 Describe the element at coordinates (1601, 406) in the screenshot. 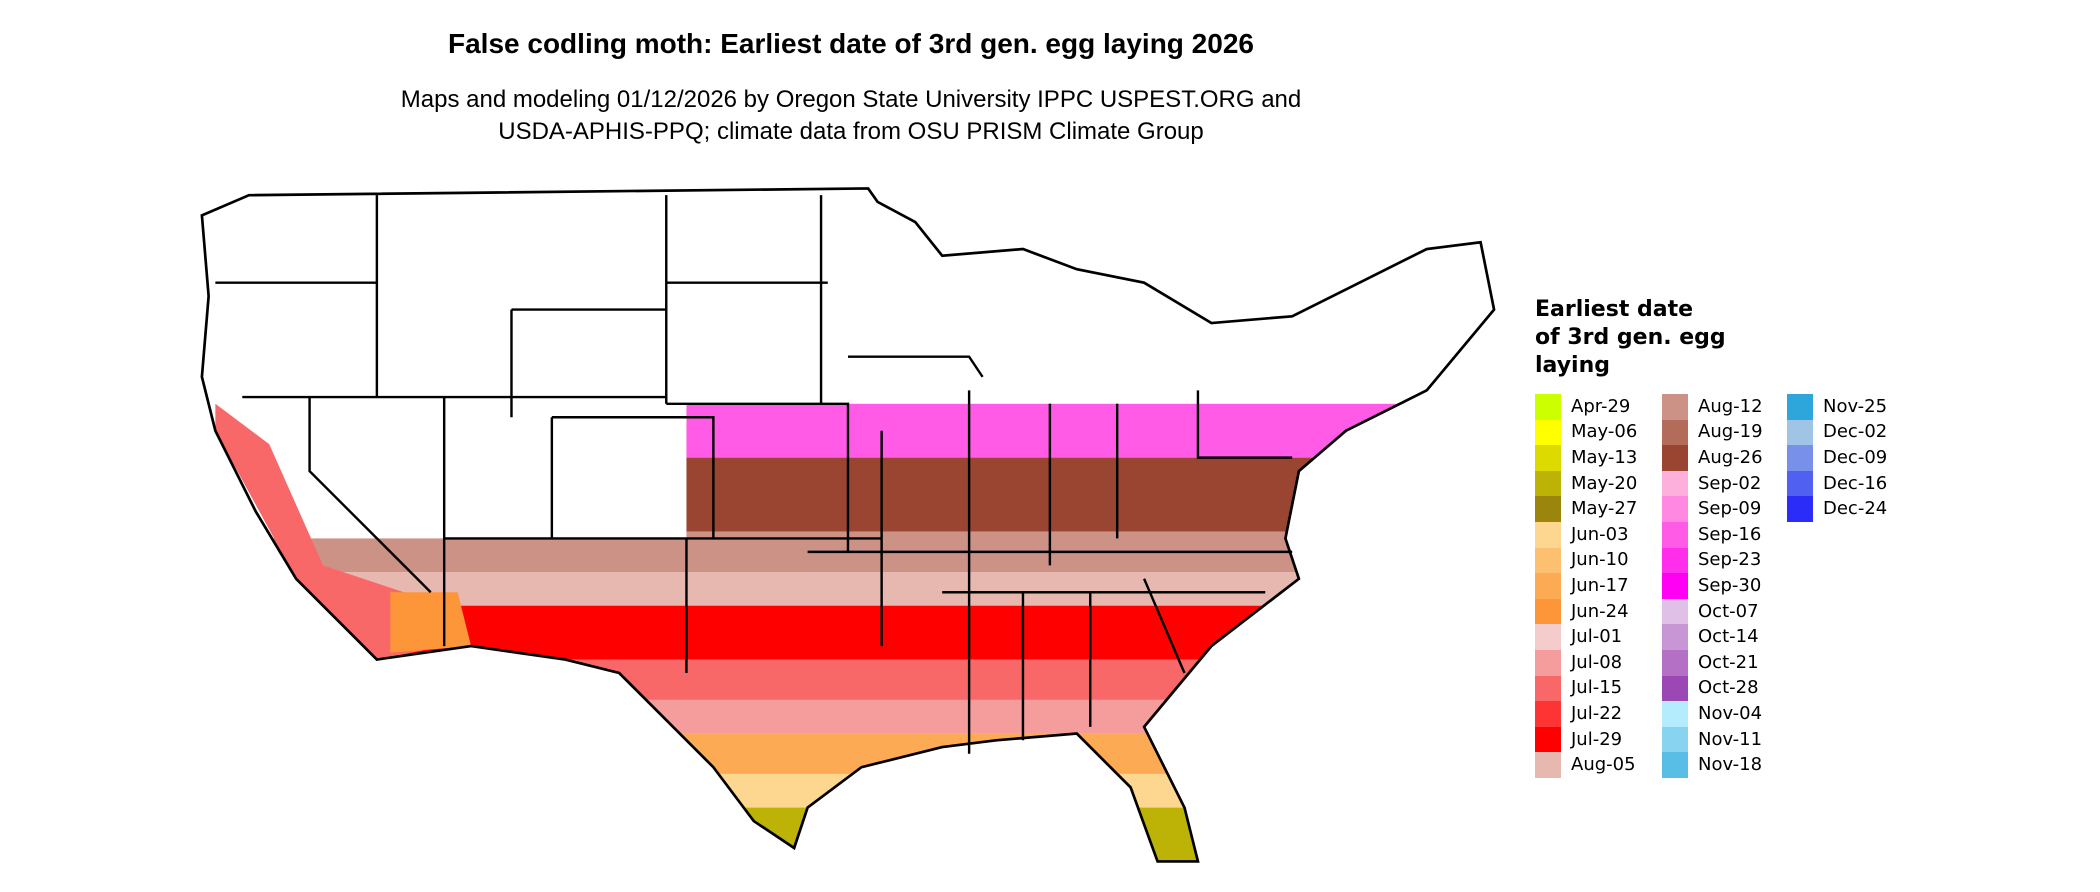

I see `legend-label: Apr-29` at that location.